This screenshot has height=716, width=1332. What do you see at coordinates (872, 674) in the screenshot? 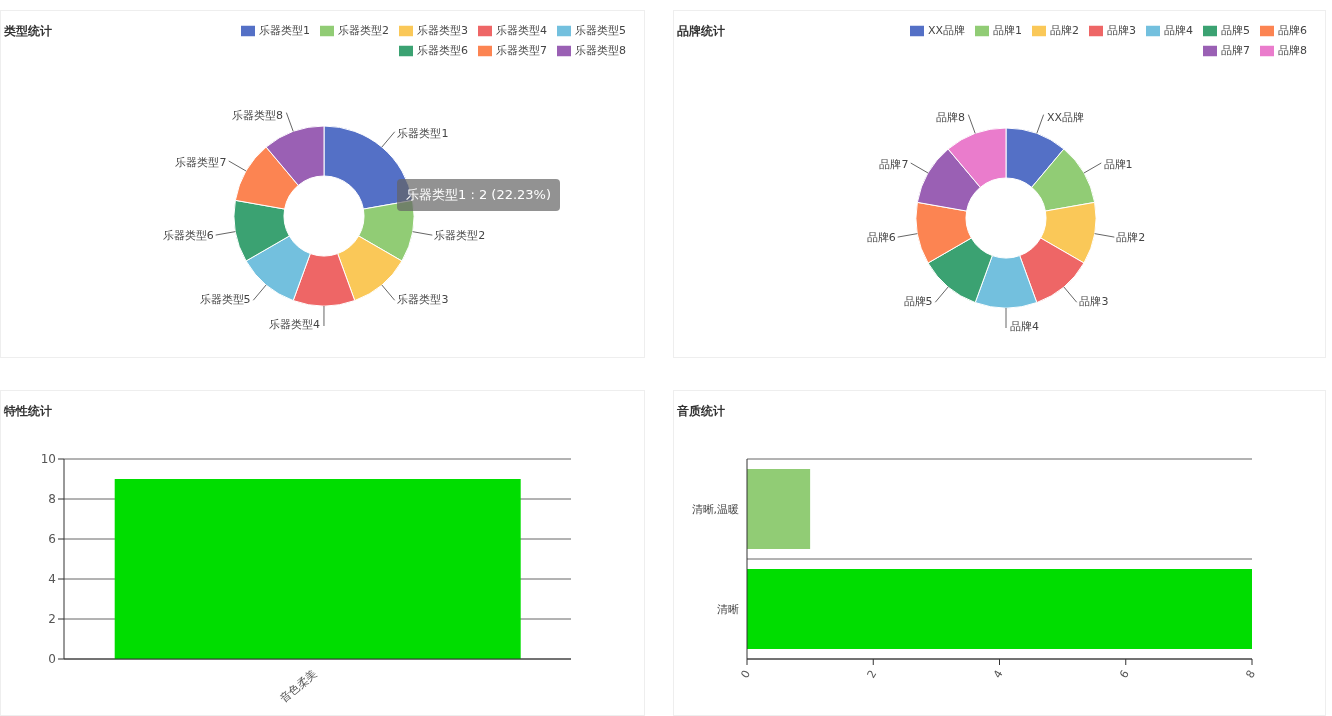
I see `x-tick-label: 2` at bounding box center [872, 674].